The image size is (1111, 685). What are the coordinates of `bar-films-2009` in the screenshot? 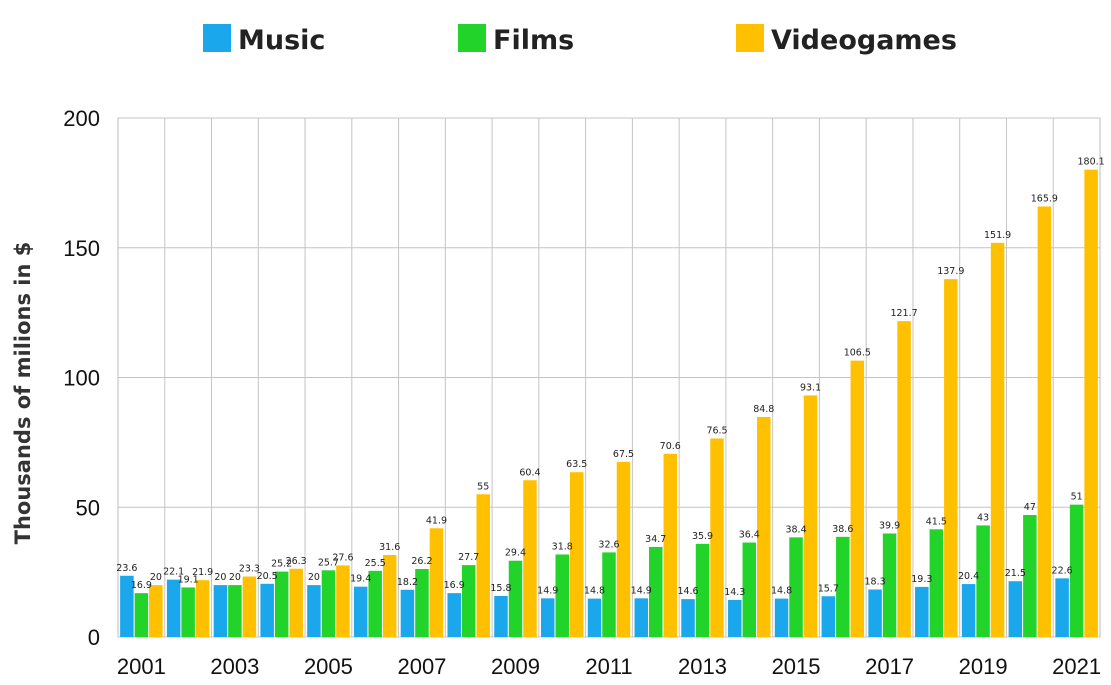 It's located at (515, 598).